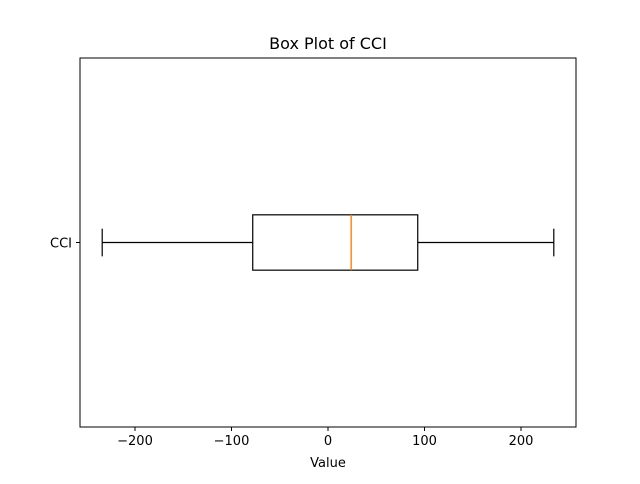 The width and height of the screenshot is (640, 484). What do you see at coordinates (328, 43) in the screenshot?
I see `chart-title: Box Plot of CCI` at bounding box center [328, 43].